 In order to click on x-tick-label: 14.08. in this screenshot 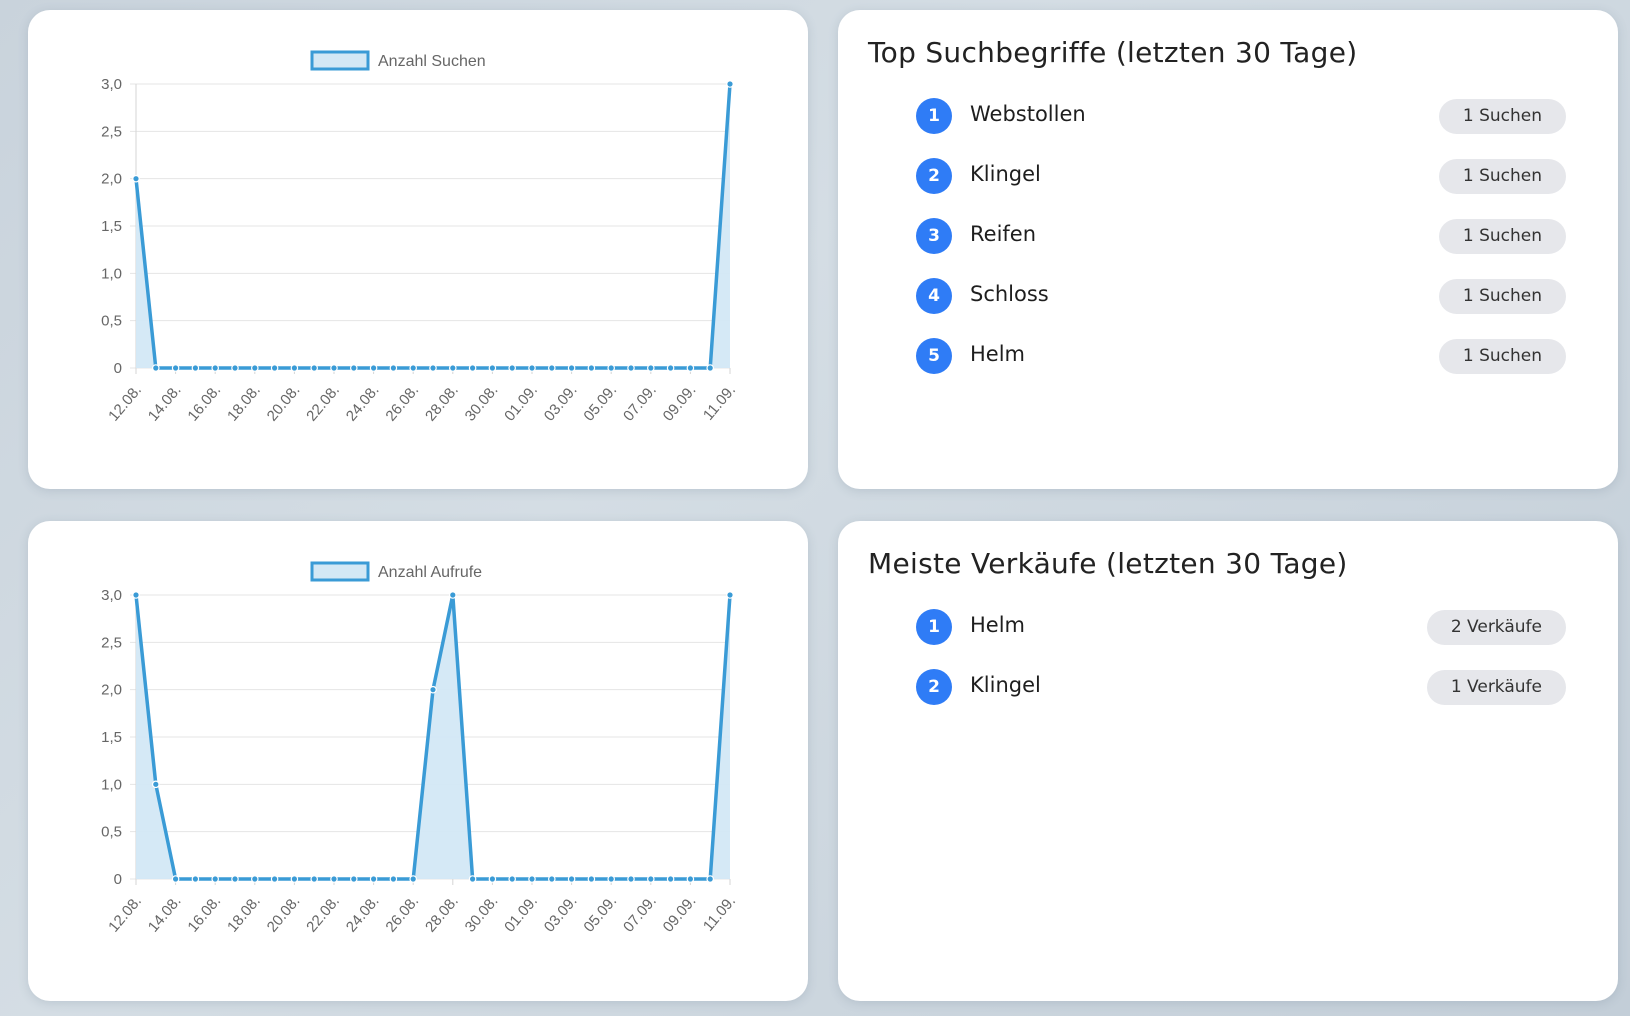, I will do `click(165, 914)`.